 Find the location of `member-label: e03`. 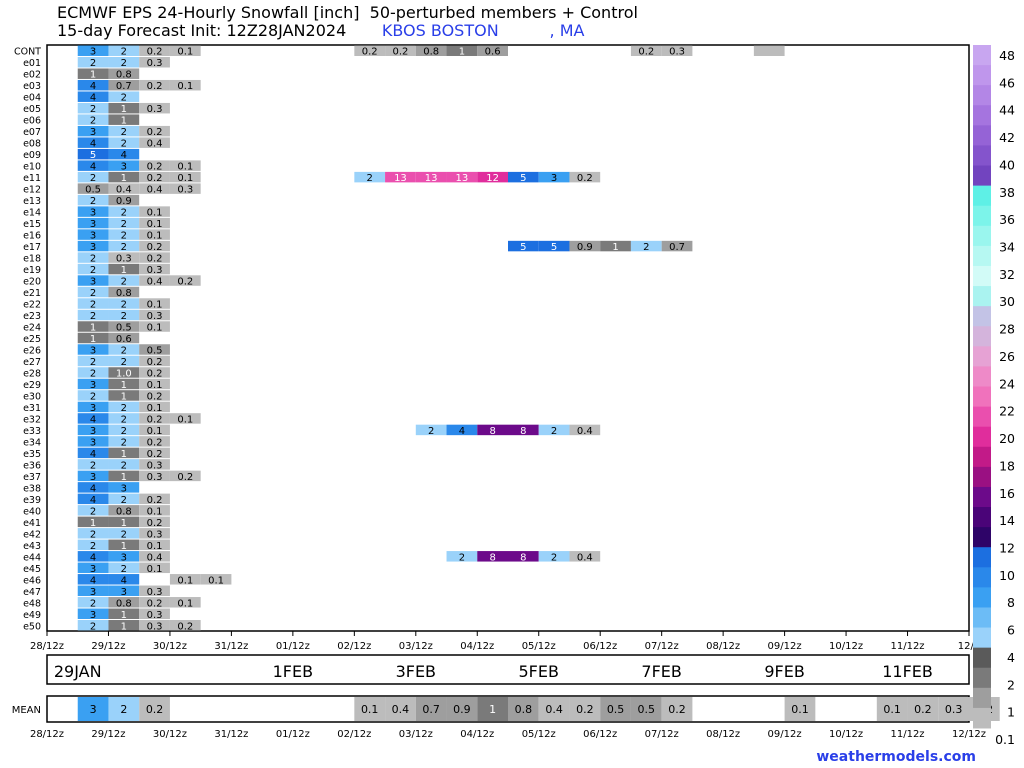

member-label: e03 is located at coordinates (32, 86).